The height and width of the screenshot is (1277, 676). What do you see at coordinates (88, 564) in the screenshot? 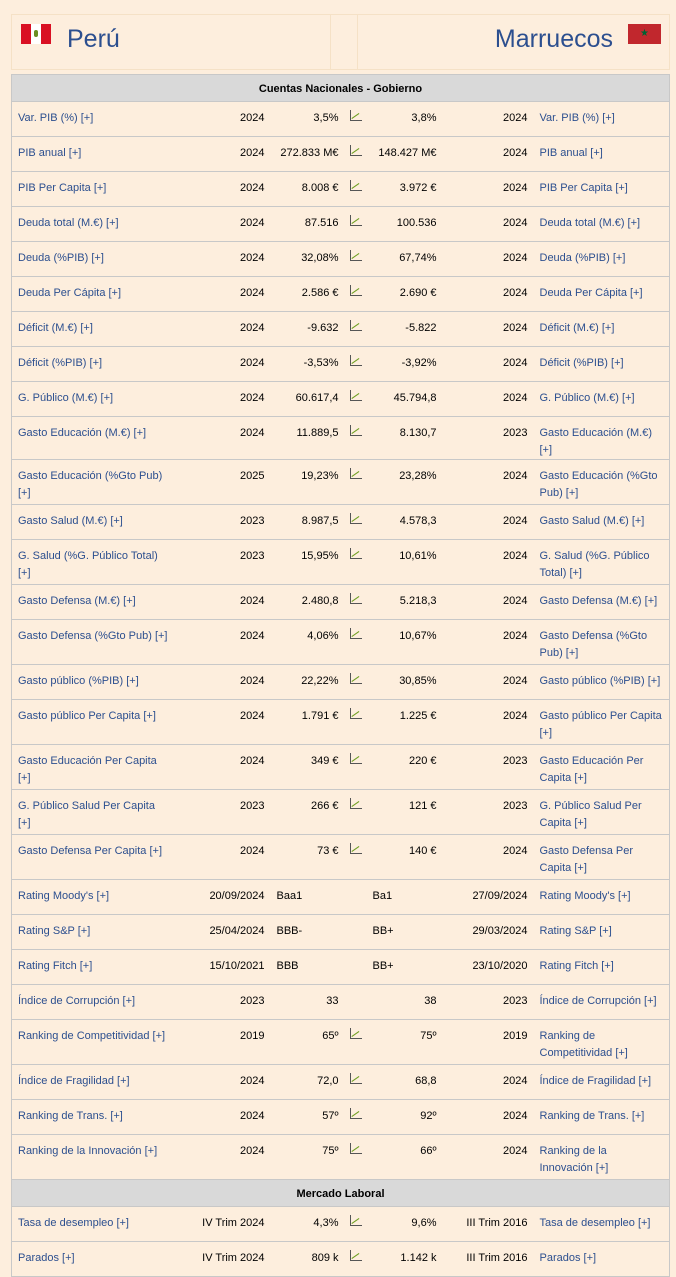
I see `left-indicator-link: G. Salud (%G. Público Total) [+]` at bounding box center [88, 564].